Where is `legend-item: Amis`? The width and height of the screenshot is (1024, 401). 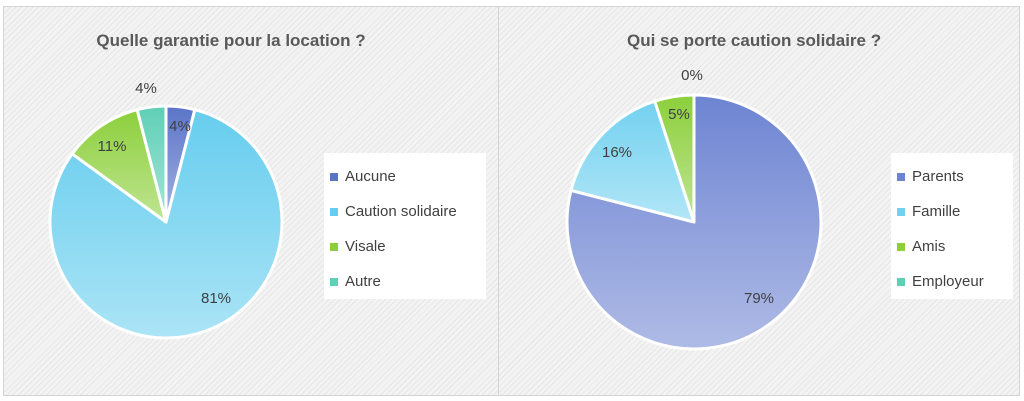
legend-item: Amis is located at coordinates (952, 246).